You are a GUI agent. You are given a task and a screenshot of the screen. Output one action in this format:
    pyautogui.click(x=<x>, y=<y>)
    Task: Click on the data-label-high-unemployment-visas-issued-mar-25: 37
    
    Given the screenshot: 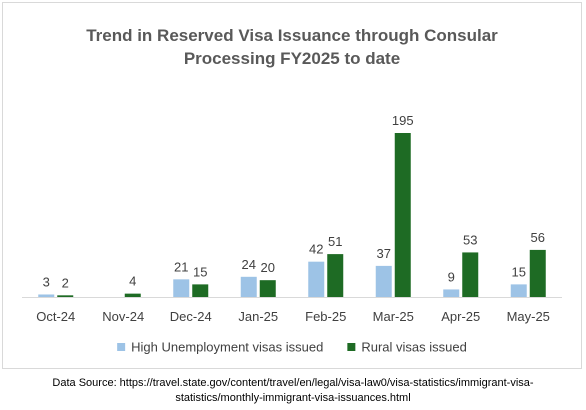 What is the action you would take?
    pyautogui.click(x=384, y=253)
    